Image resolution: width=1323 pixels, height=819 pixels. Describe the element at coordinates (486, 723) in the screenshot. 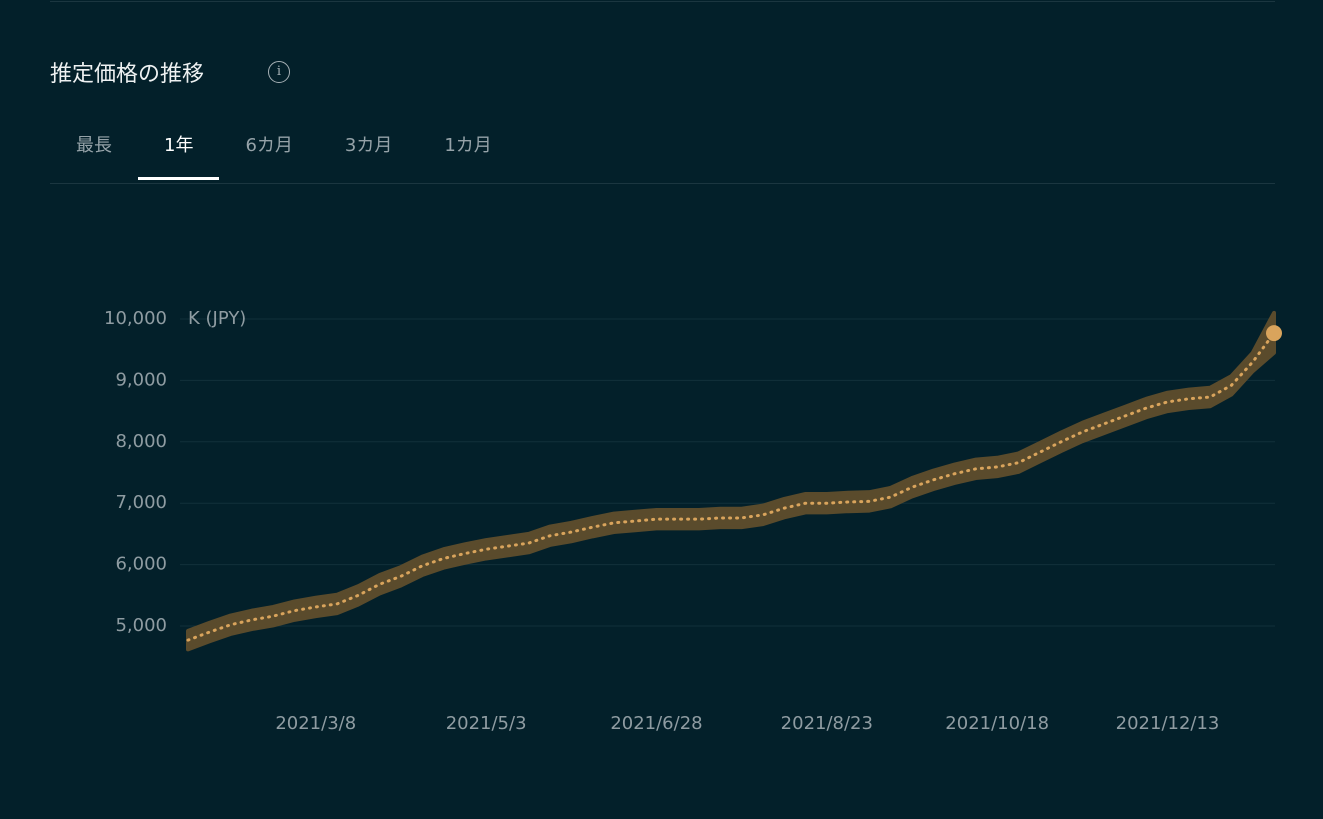

I see `x-tick-label: 2021/5/3` at that location.